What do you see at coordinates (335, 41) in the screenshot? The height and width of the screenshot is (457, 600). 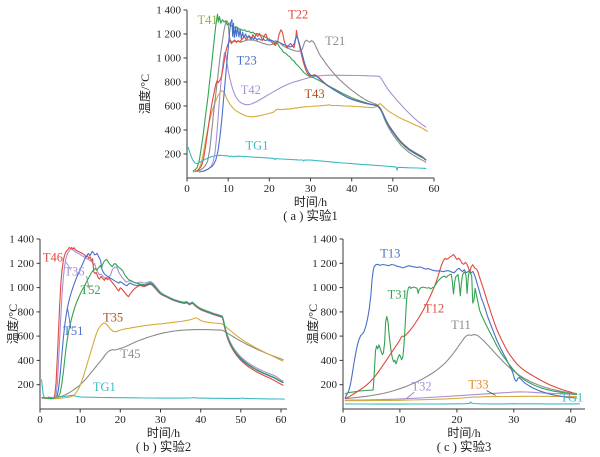 I see `series-label-T21: T21` at bounding box center [335, 41].